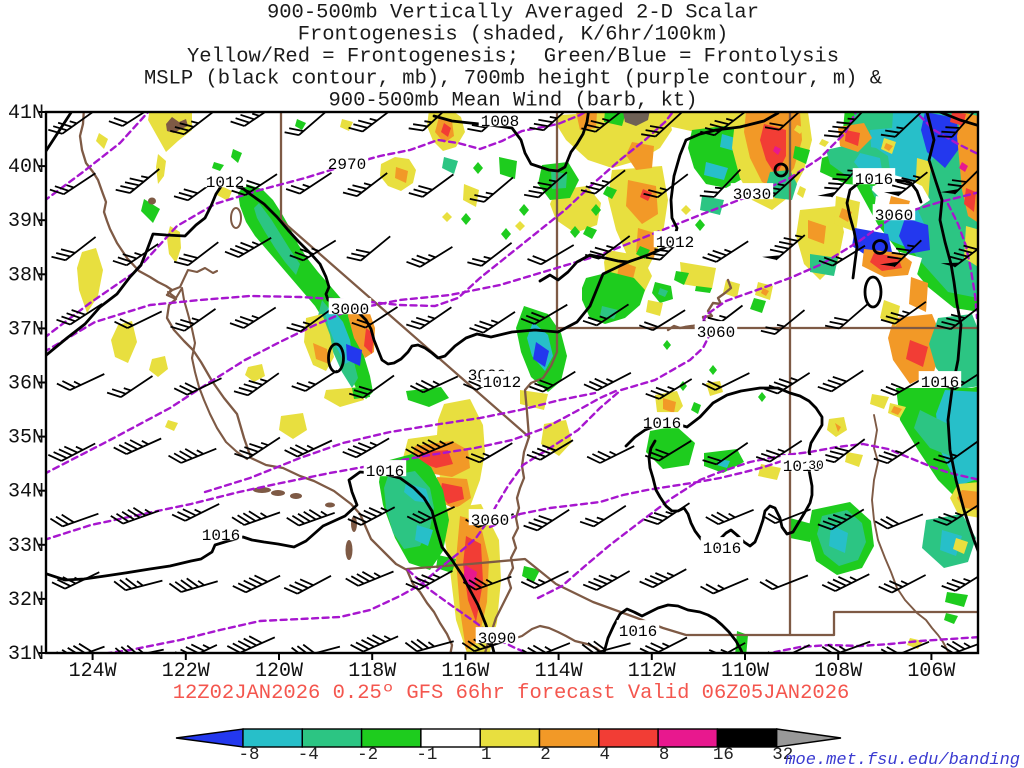 The width and height of the screenshot is (1024, 768). Describe the element at coordinates (545, 755) in the screenshot. I see `svg-text: 2` at that location.